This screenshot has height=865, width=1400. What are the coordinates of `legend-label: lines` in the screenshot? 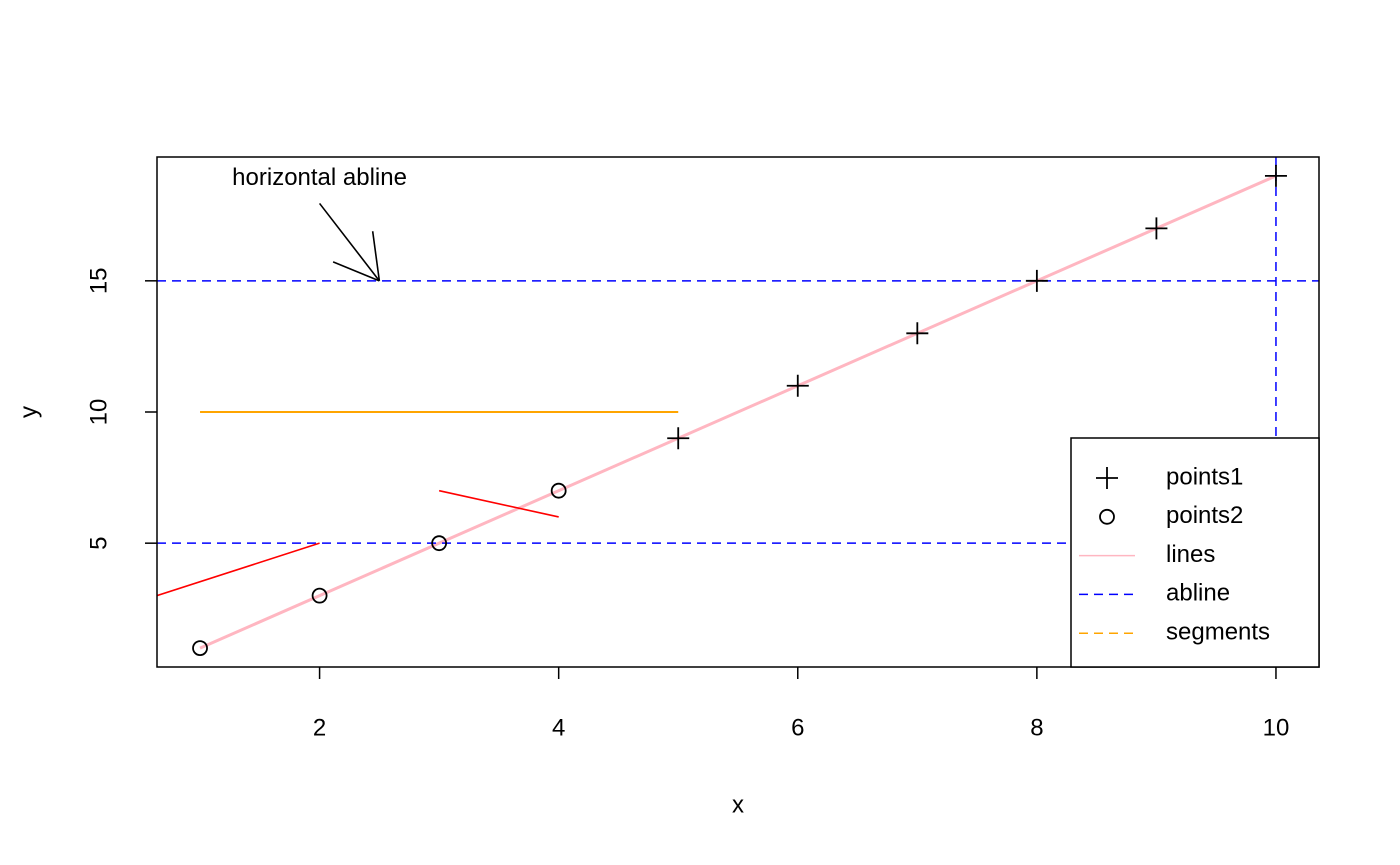 It's located at (1190, 554).